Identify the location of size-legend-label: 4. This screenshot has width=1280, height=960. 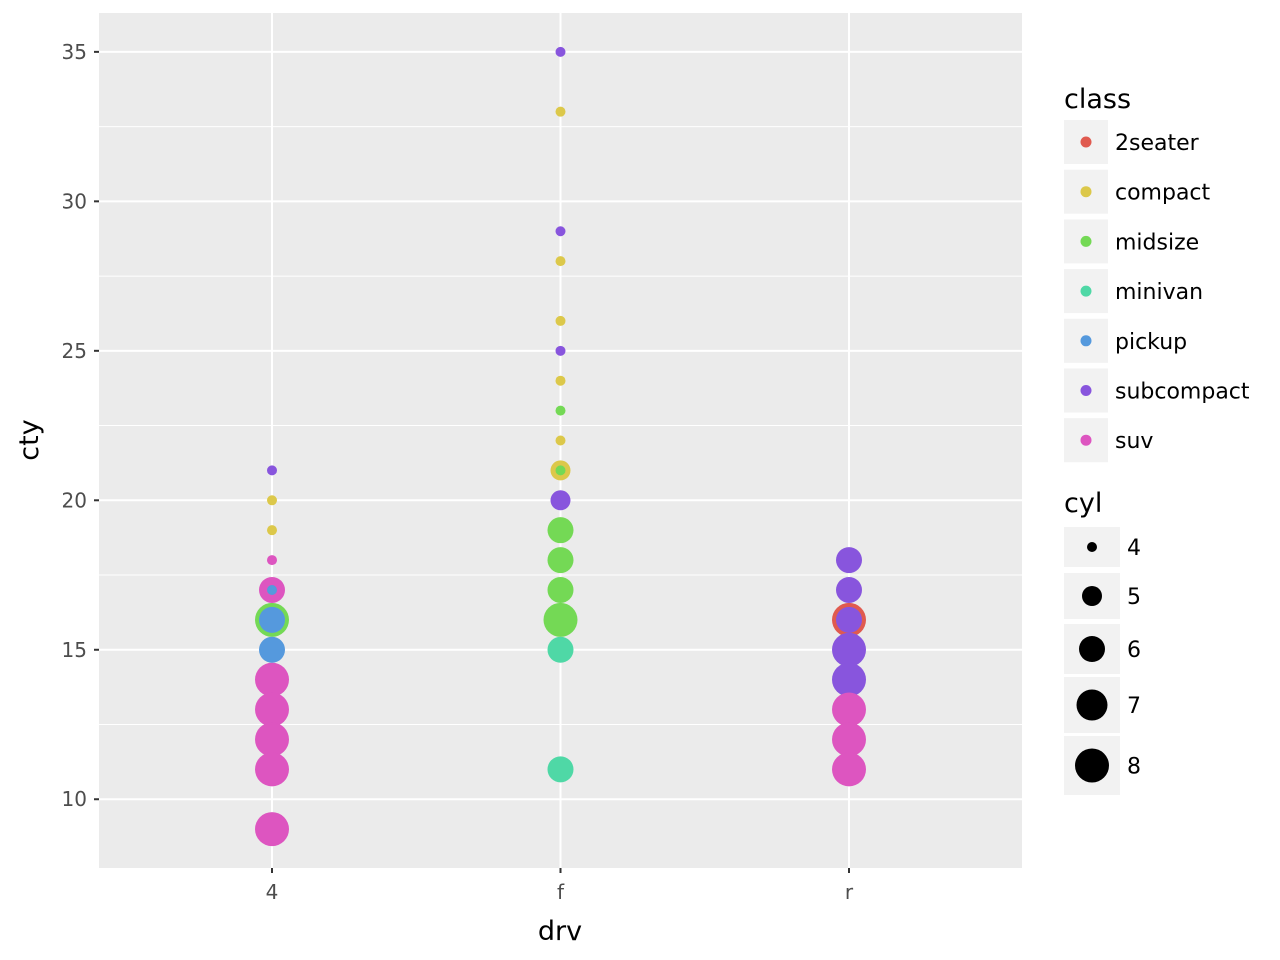
(1134, 548).